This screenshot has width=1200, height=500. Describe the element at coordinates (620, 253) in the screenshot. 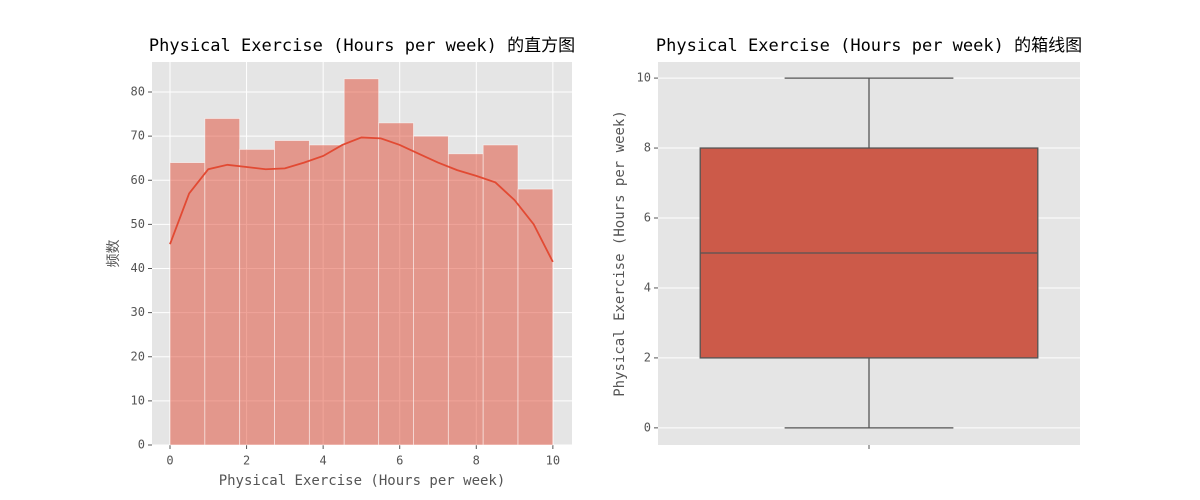

I see `y-axis-label: Physical Exercise (Hours per week)` at that location.